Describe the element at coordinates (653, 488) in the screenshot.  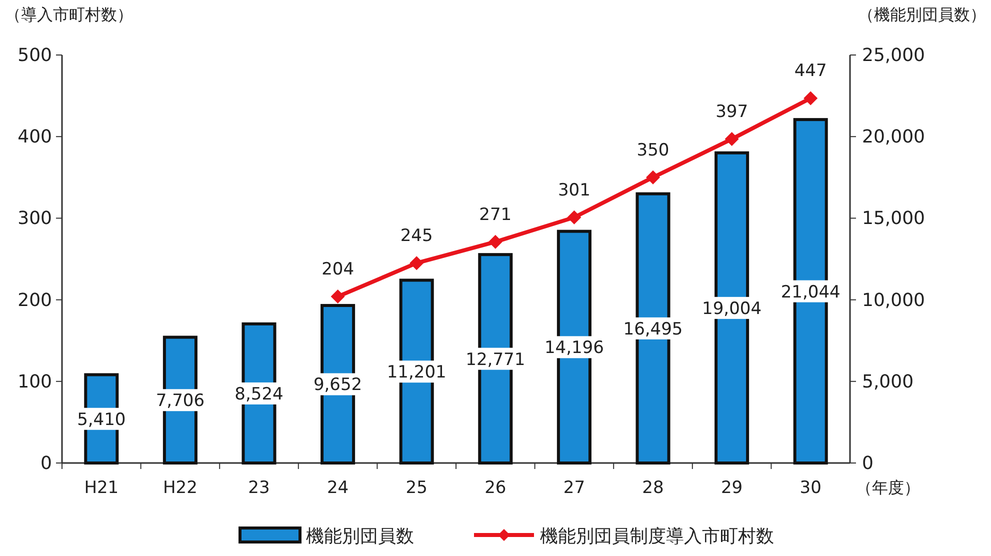
I see `x-tick-label: 28` at that location.